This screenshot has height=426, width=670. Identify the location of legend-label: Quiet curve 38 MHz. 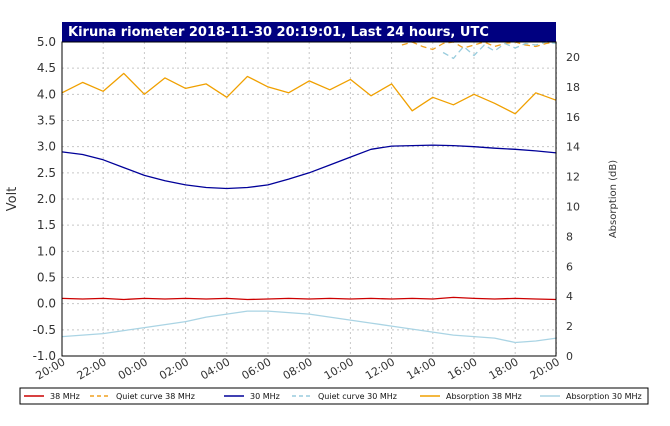
(155, 396).